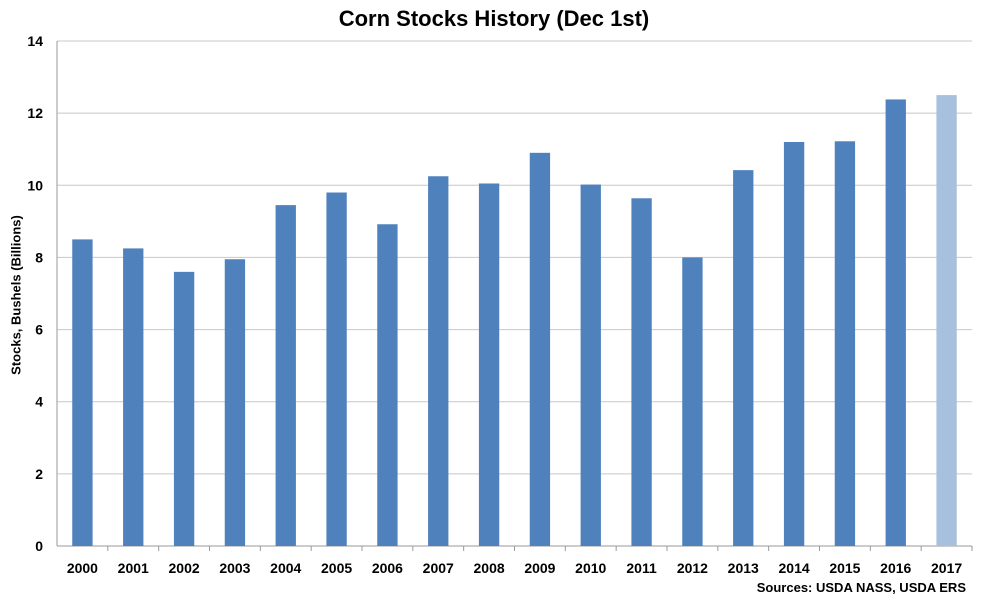 The width and height of the screenshot is (988, 601). What do you see at coordinates (494, 18) in the screenshot?
I see `chart-title: Corn Stocks History (Dec 1st)` at bounding box center [494, 18].